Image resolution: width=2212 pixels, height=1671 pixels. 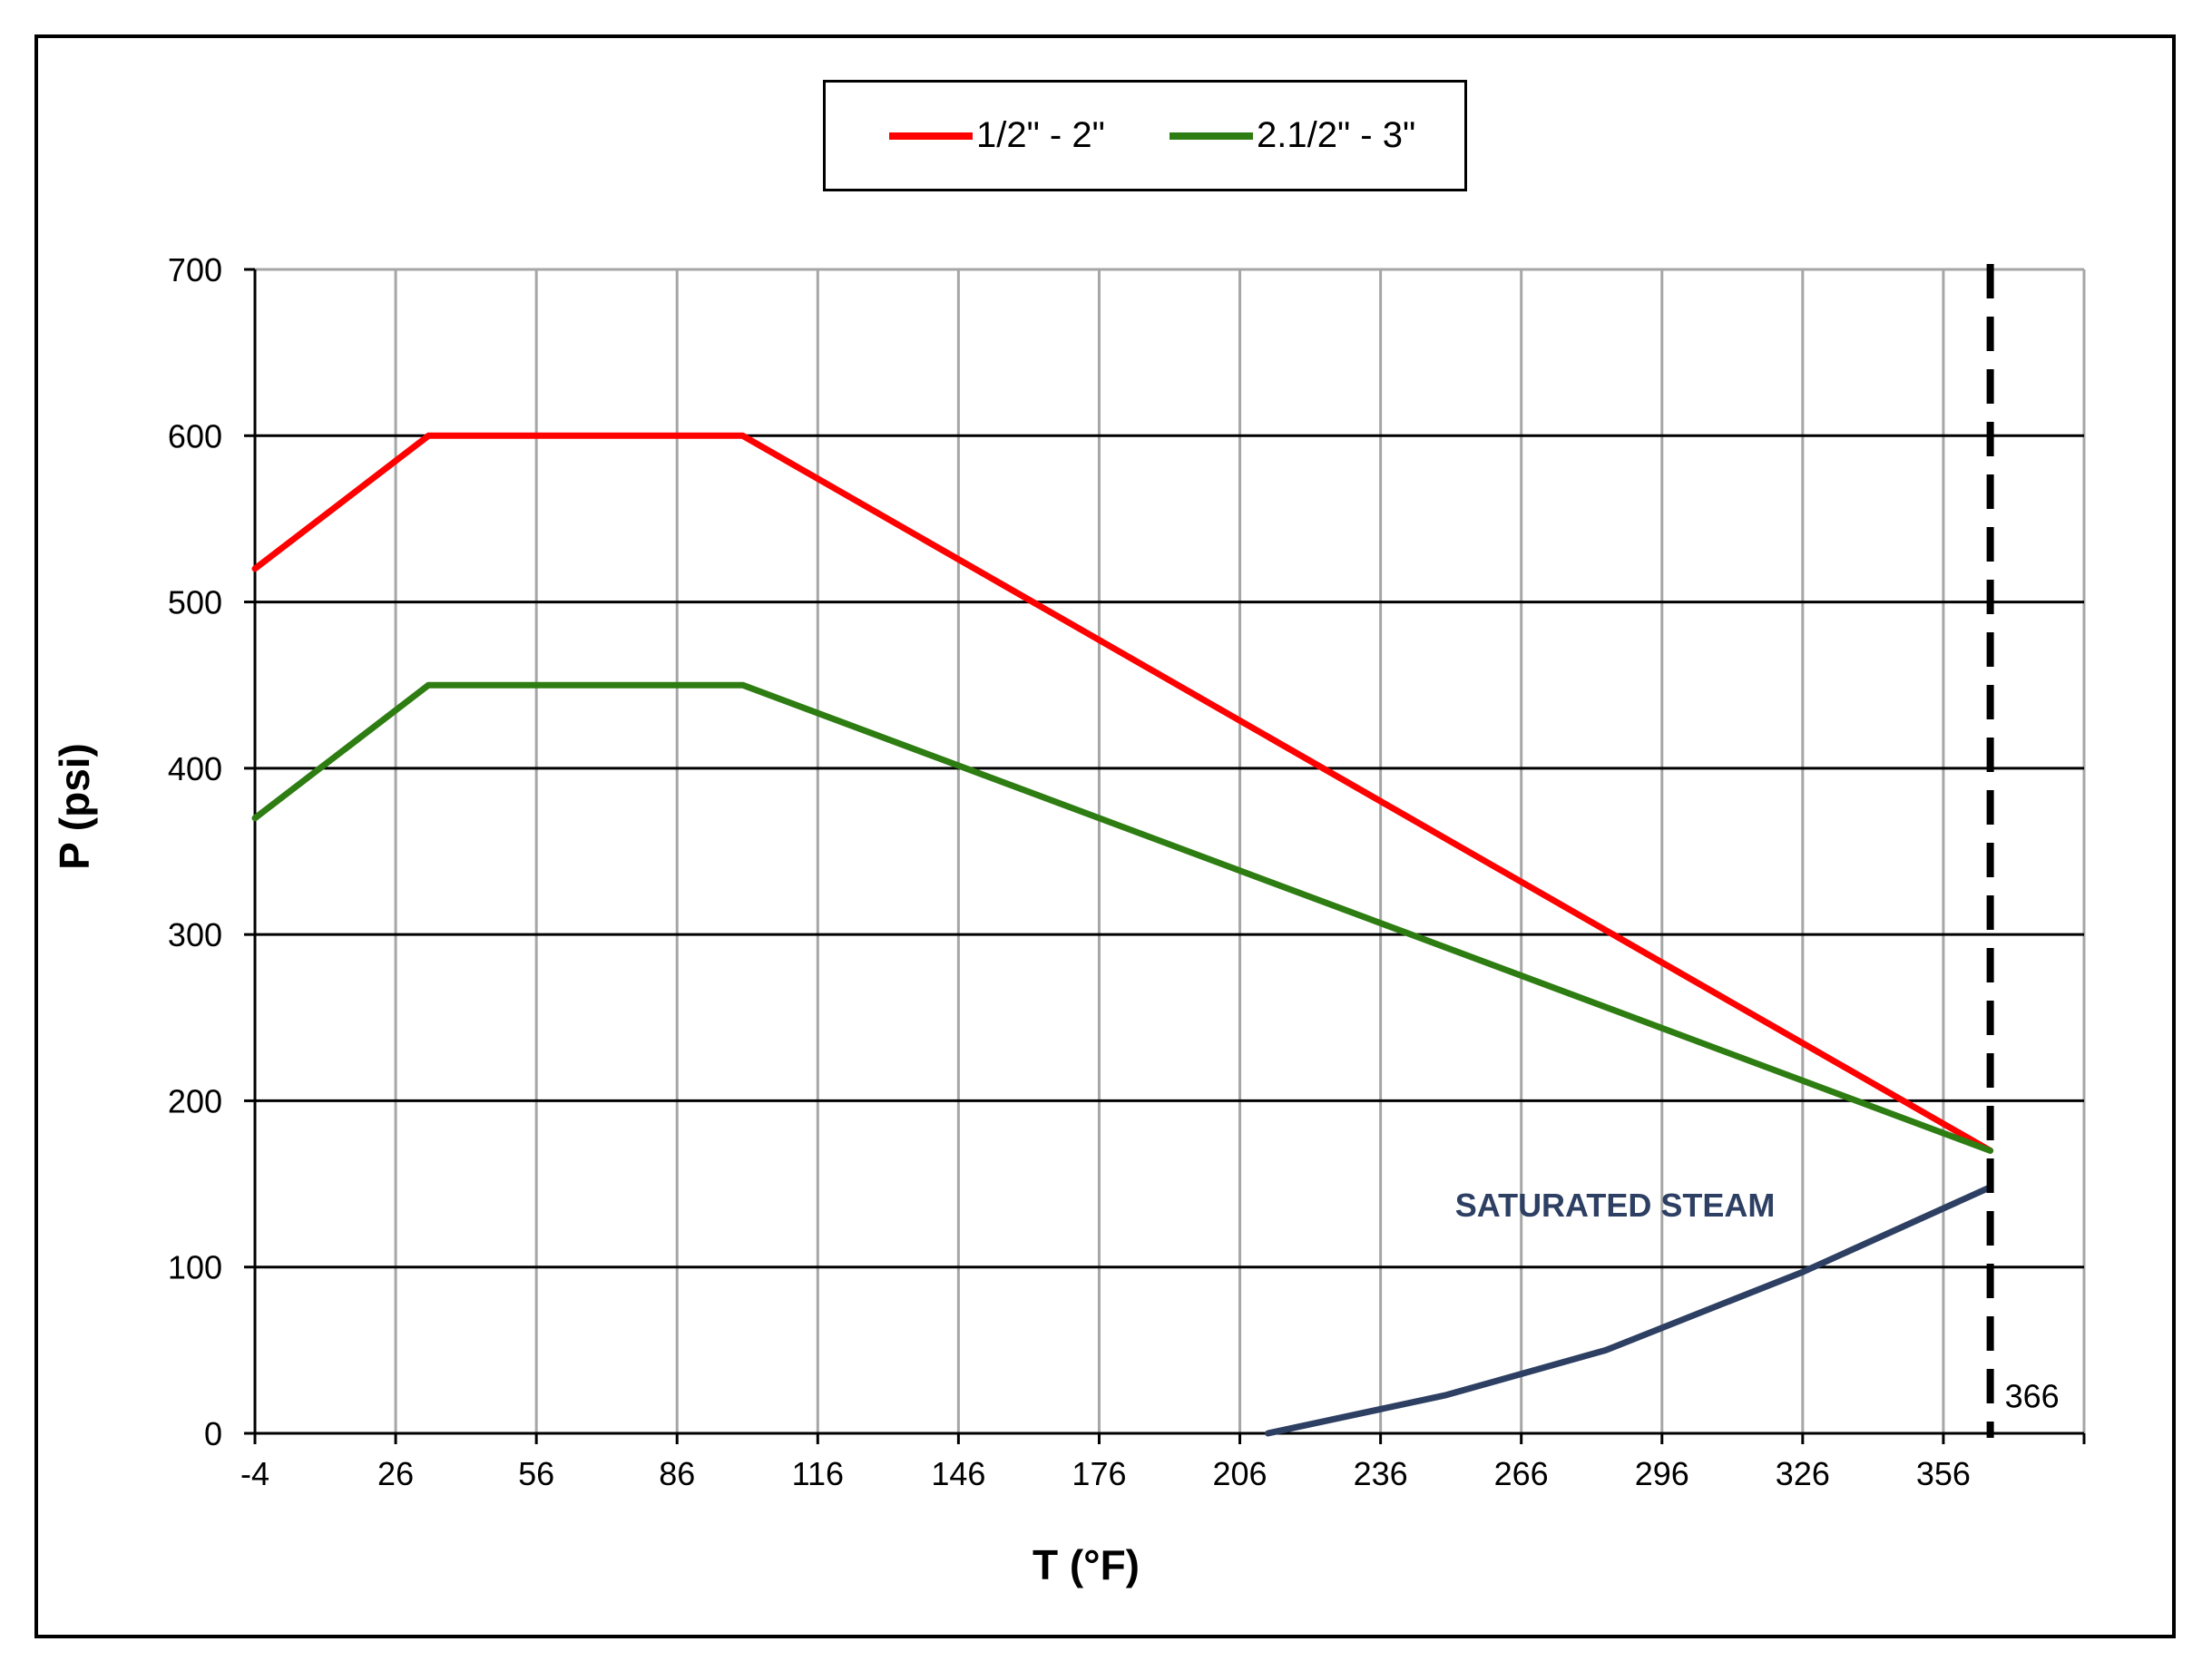 What do you see at coordinates (1239, 1473) in the screenshot?
I see `x-tick-label: 206` at bounding box center [1239, 1473].